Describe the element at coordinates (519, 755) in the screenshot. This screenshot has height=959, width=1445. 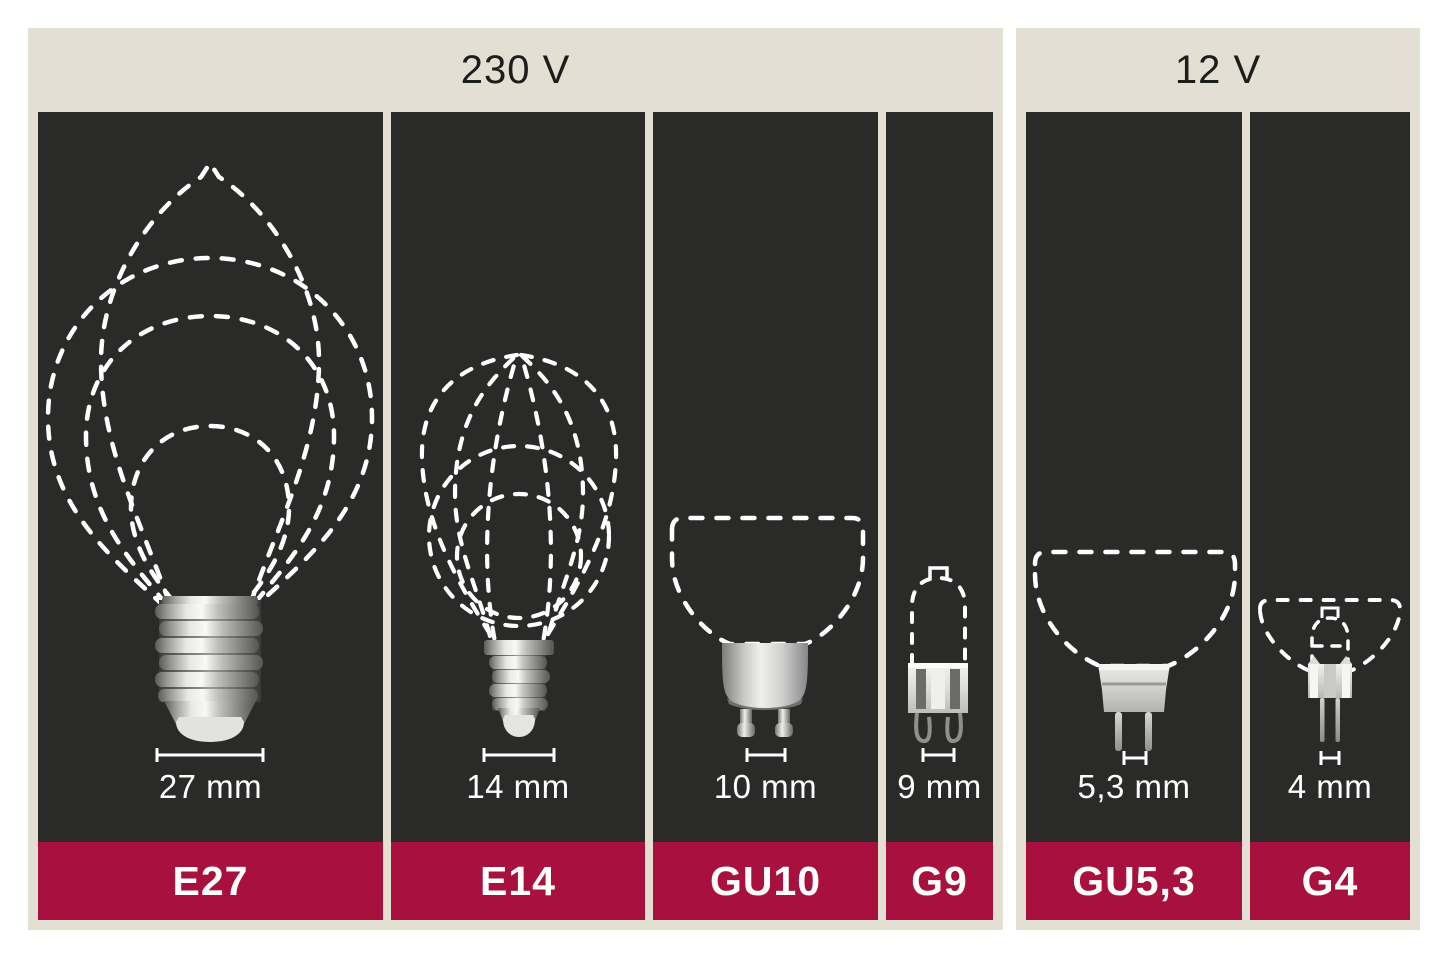
I see `e14-diameter-indicator` at that location.